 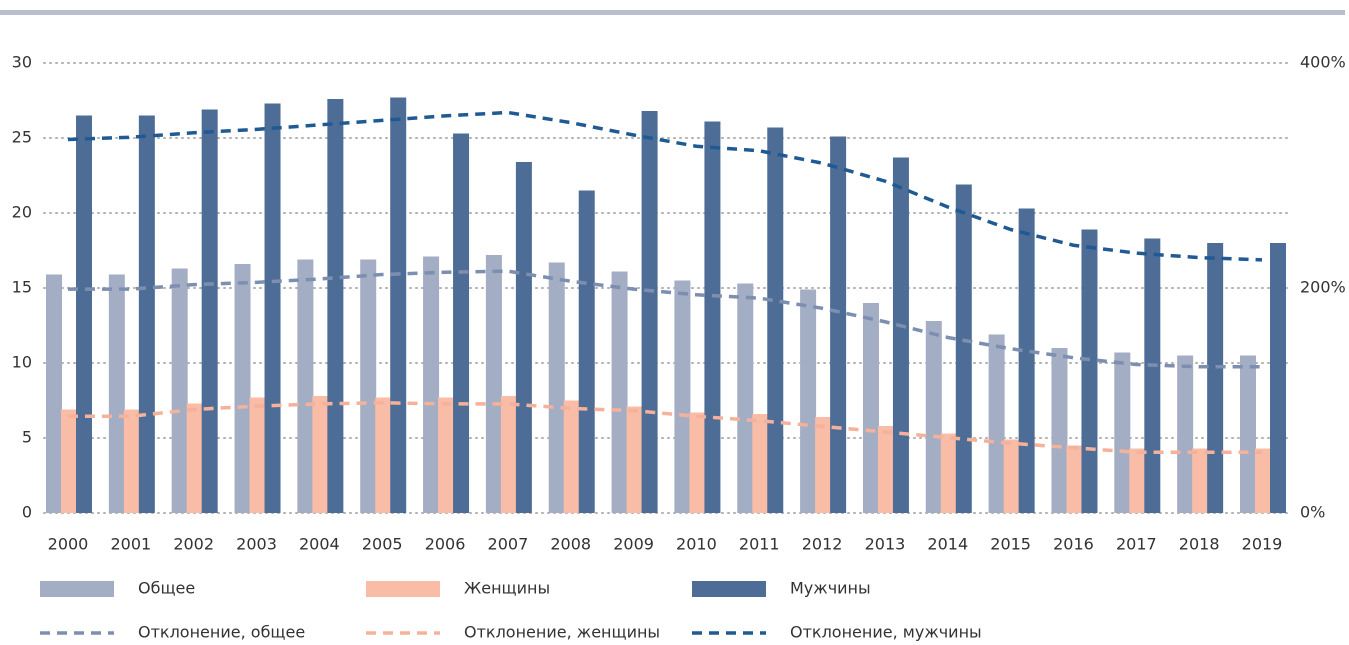 What do you see at coordinates (562, 632) in the screenshot?
I see `legend-label: Отклонение, женщины` at bounding box center [562, 632].